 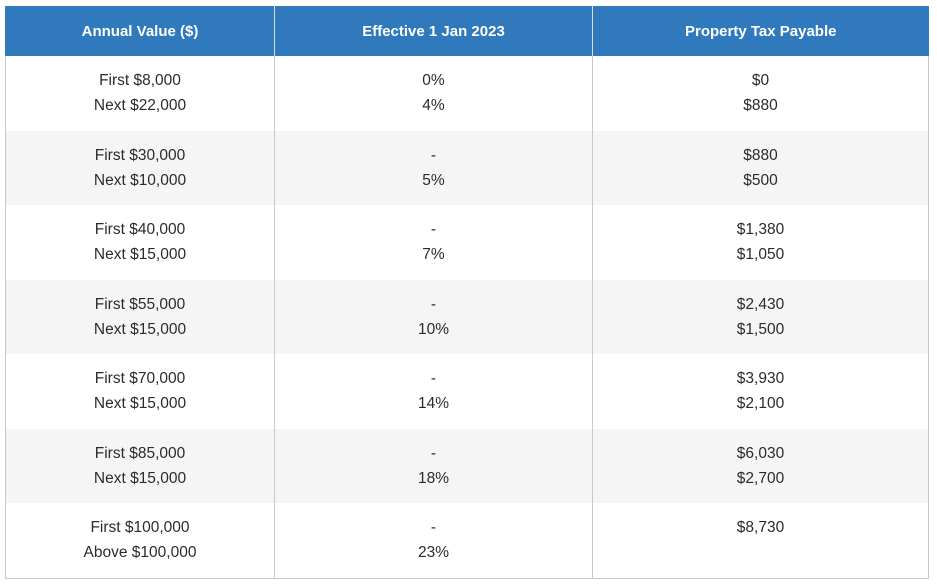 I want to click on tax-payable-cell: $1,380 $1,050, so click(x=760, y=242).